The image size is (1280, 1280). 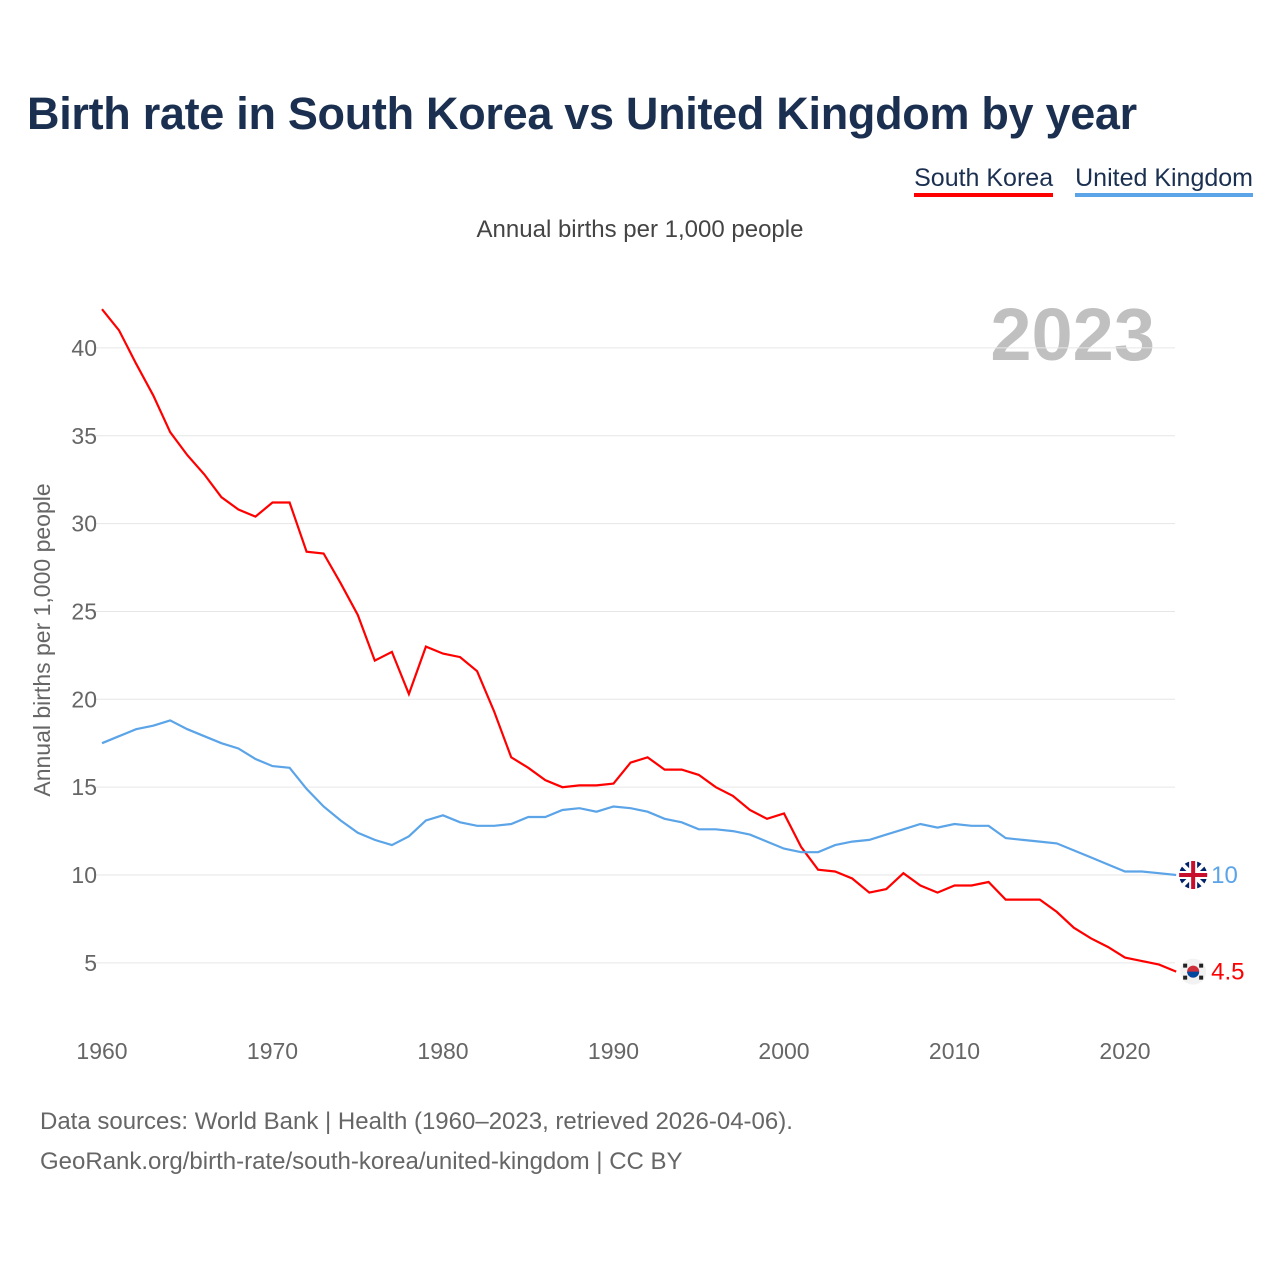 What do you see at coordinates (639, 798) in the screenshot?
I see `series-line-united-kingdom` at bounding box center [639, 798].